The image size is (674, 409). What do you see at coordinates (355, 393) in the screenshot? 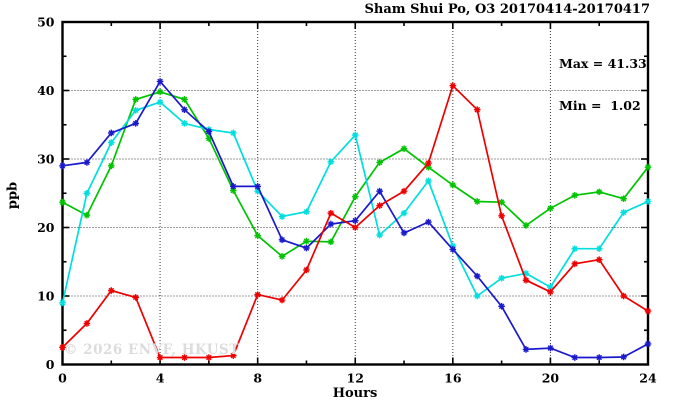
I see `x-axis-label: Hours` at bounding box center [355, 393].